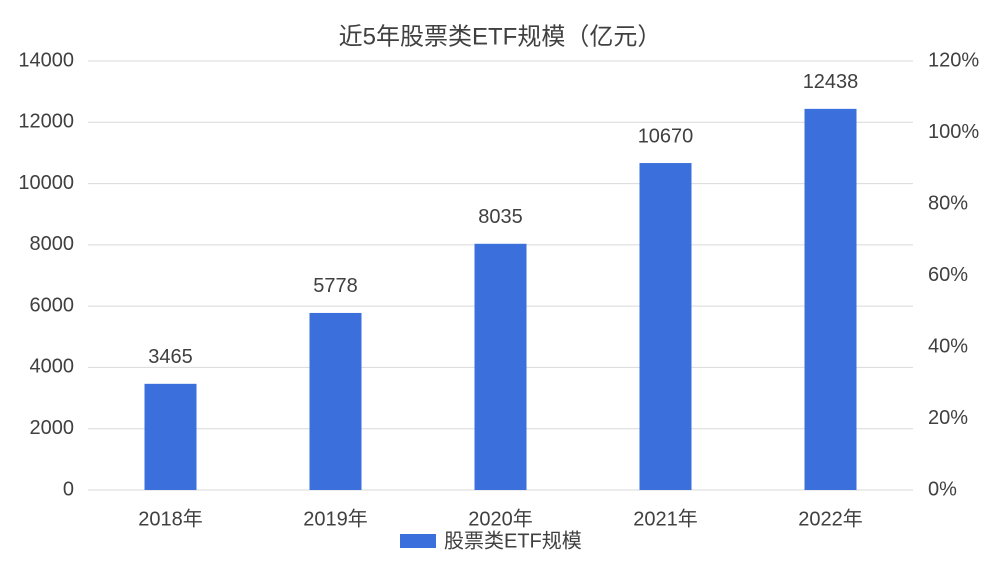 The image size is (1000, 577). Describe the element at coordinates (46, 183) in the screenshot. I see `y-tick-label: 10000` at that location.